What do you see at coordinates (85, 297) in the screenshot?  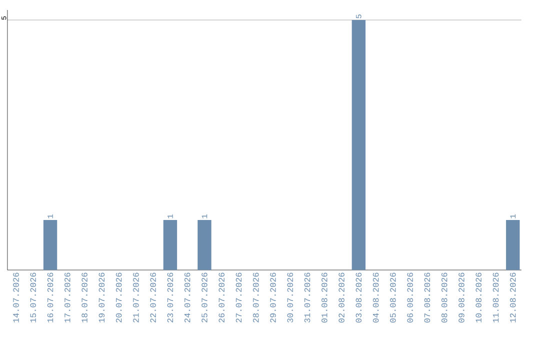 I see `x-tick-label: 18.07.2026` at bounding box center [85, 297].